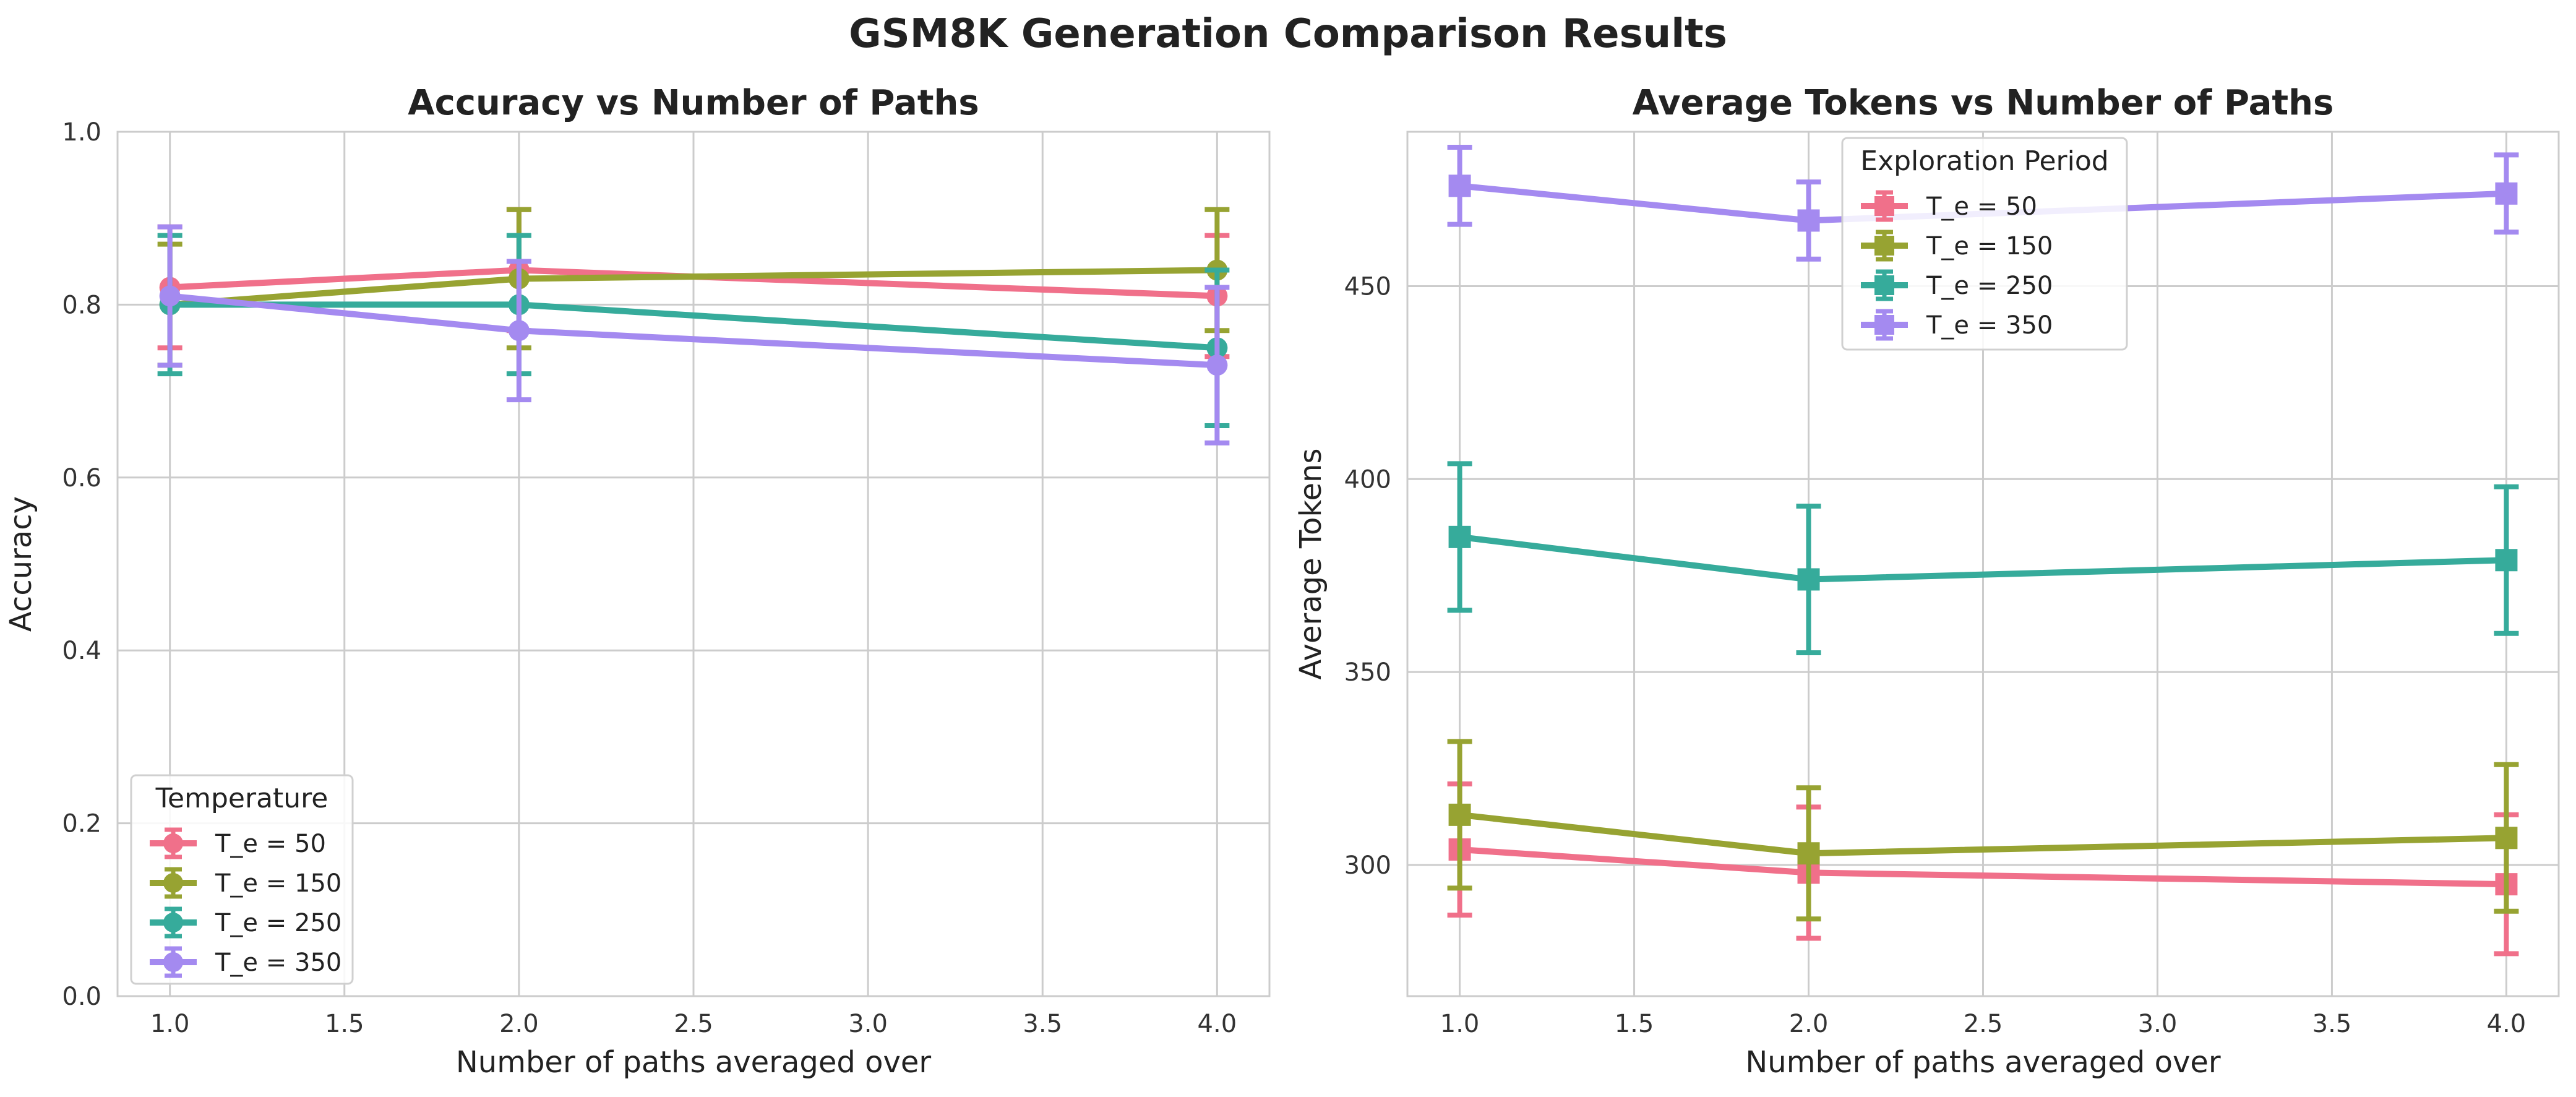  I want to click on y-tick-label: 450, so click(1367, 286).